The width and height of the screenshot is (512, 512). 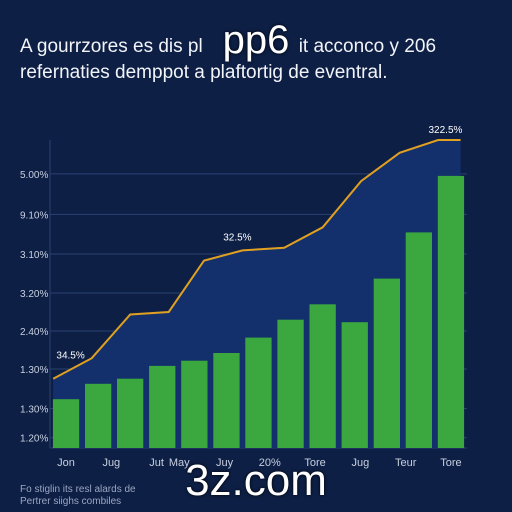 What do you see at coordinates (34, 332) in the screenshot?
I see `y-tick-label: 2.40%` at bounding box center [34, 332].